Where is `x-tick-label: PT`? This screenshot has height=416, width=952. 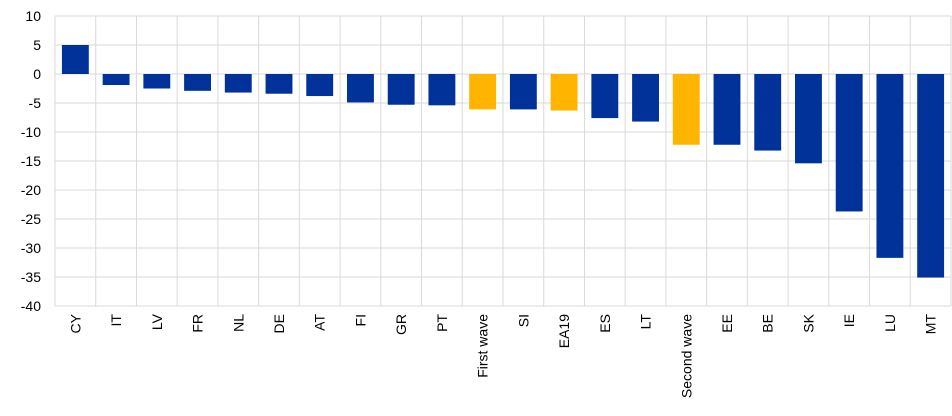 x-tick-label: PT is located at coordinates (442, 323).